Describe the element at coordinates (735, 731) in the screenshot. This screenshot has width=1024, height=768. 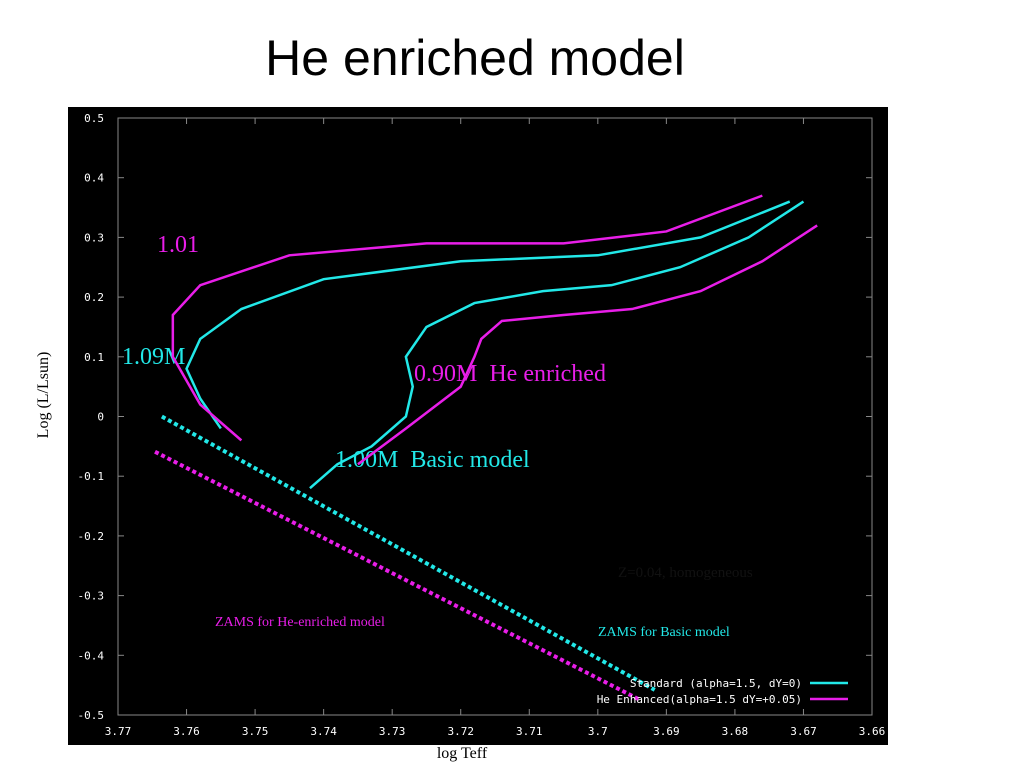
I see `x-tick-label: 3.68` at that location.